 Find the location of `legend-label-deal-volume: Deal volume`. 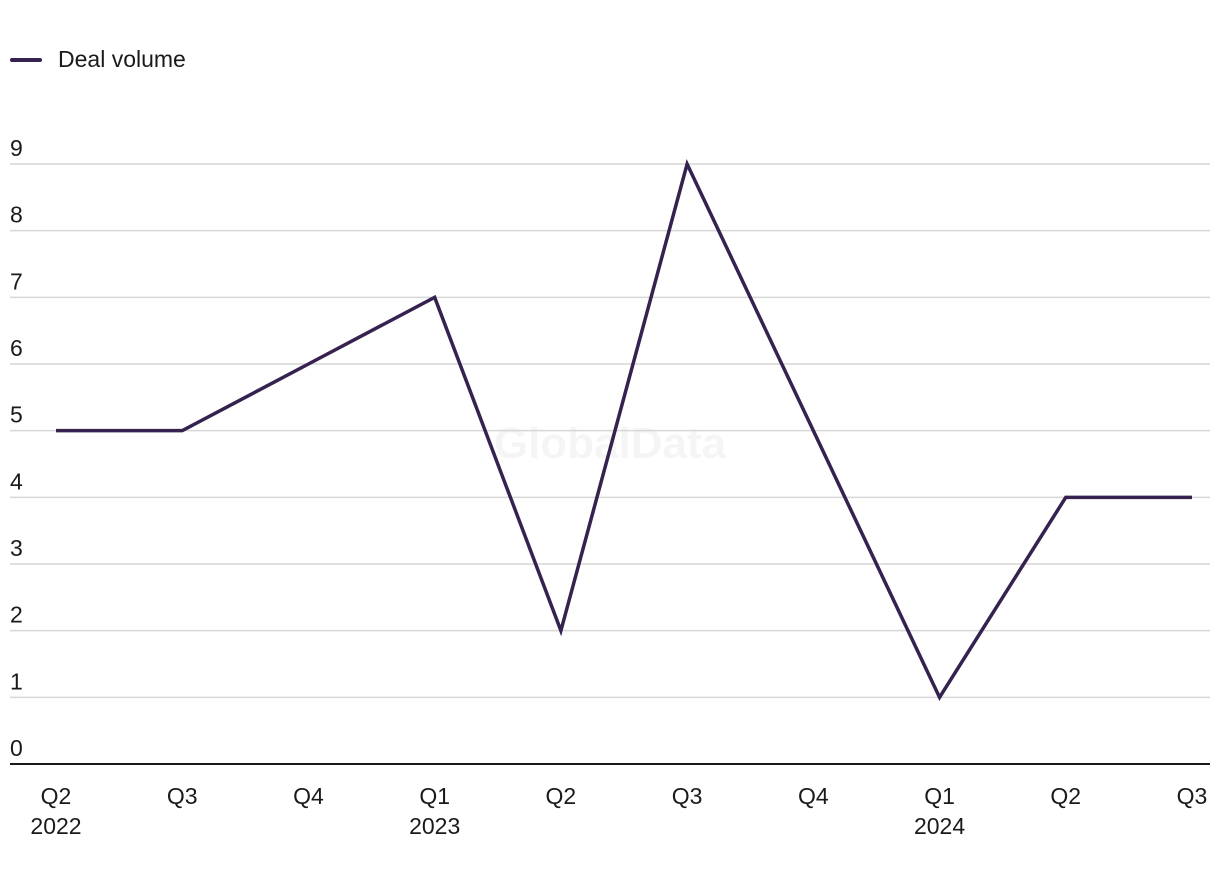

legend-label-deal-volume: Deal volume is located at coordinates (122, 59).